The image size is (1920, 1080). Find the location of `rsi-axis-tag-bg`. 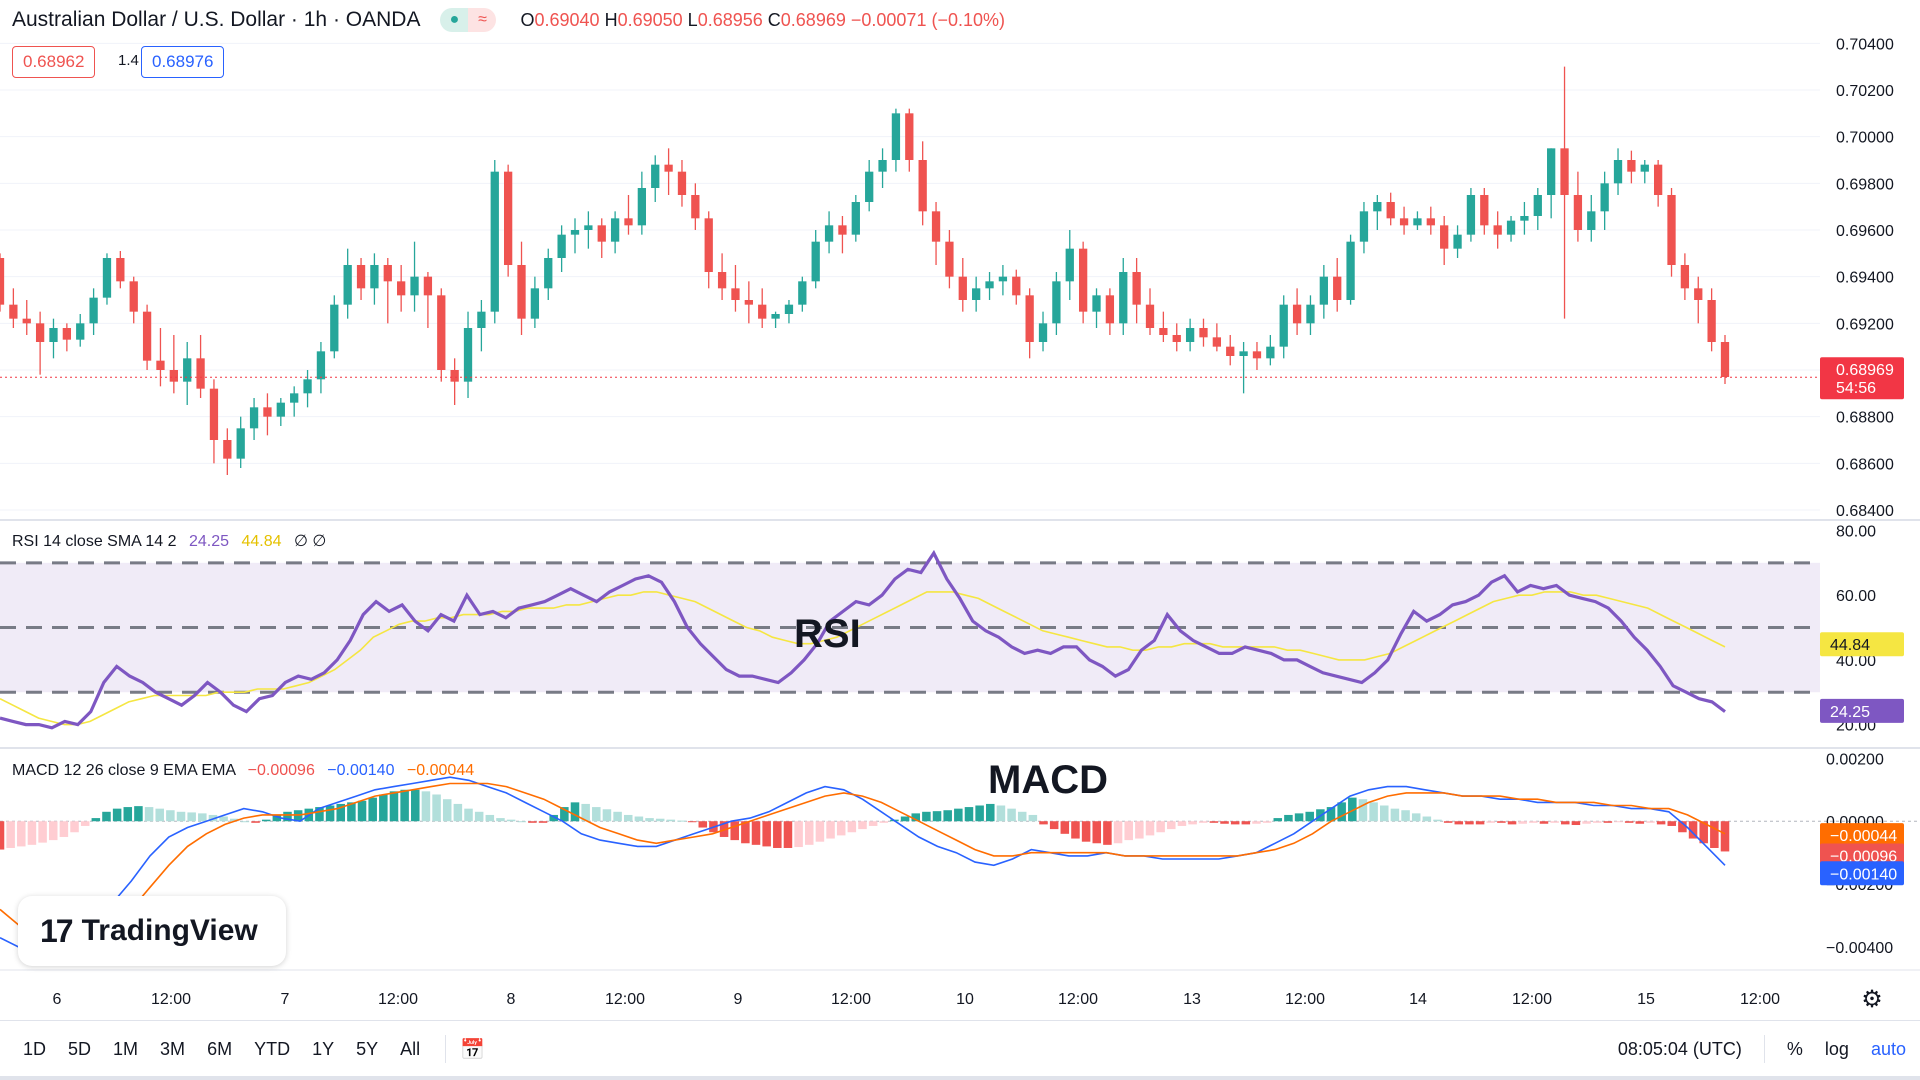

rsi-axis-tag-bg is located at coordinates (1862, 710).